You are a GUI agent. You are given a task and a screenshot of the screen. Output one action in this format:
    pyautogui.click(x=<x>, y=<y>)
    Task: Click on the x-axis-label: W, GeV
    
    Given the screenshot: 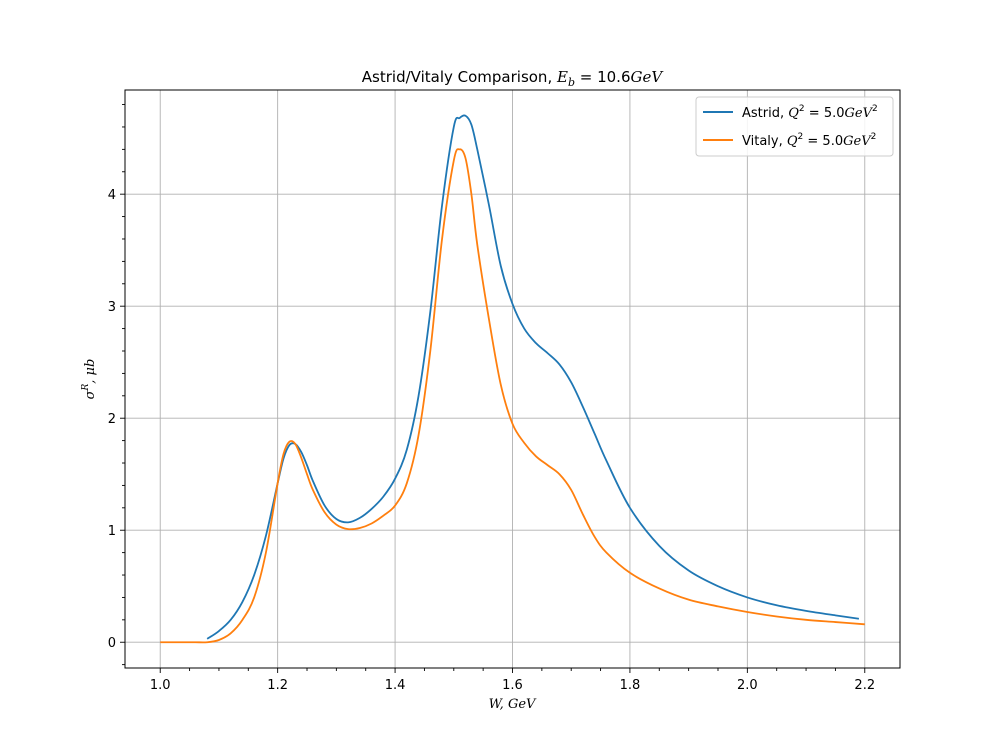 What is the action you would take?
    pyautogui.click(x=513, y=704)
    